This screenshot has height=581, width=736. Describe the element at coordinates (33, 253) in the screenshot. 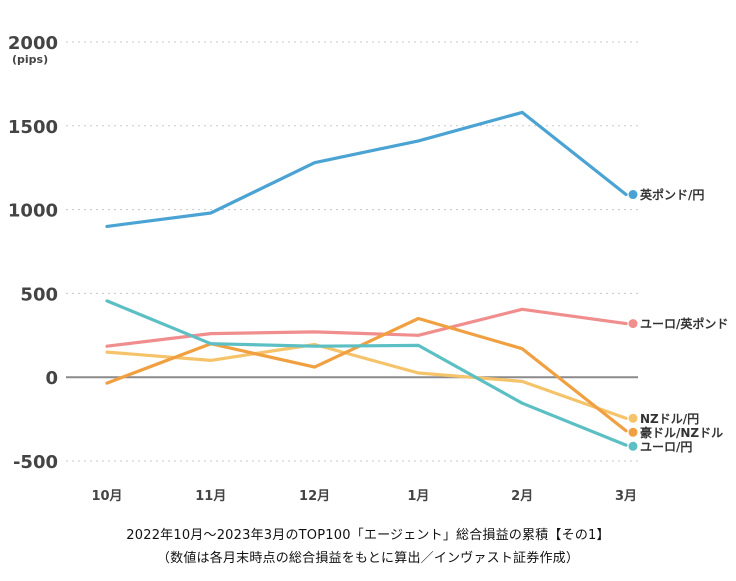

I see `y-axis: 2000 1500 1000 500 0 -500 (pips)` at that location.